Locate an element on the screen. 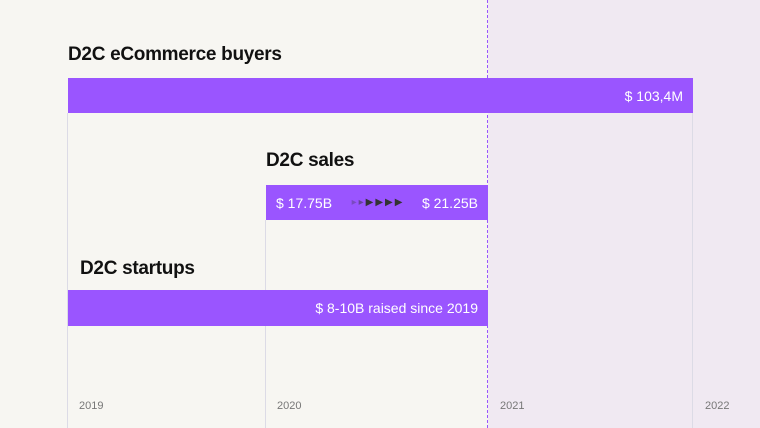  bar-sales: $ 17.75B ▸ ▸ ▶ ▶ ▶ ▶ $ 21.25B is located at coordinates (377, 202).